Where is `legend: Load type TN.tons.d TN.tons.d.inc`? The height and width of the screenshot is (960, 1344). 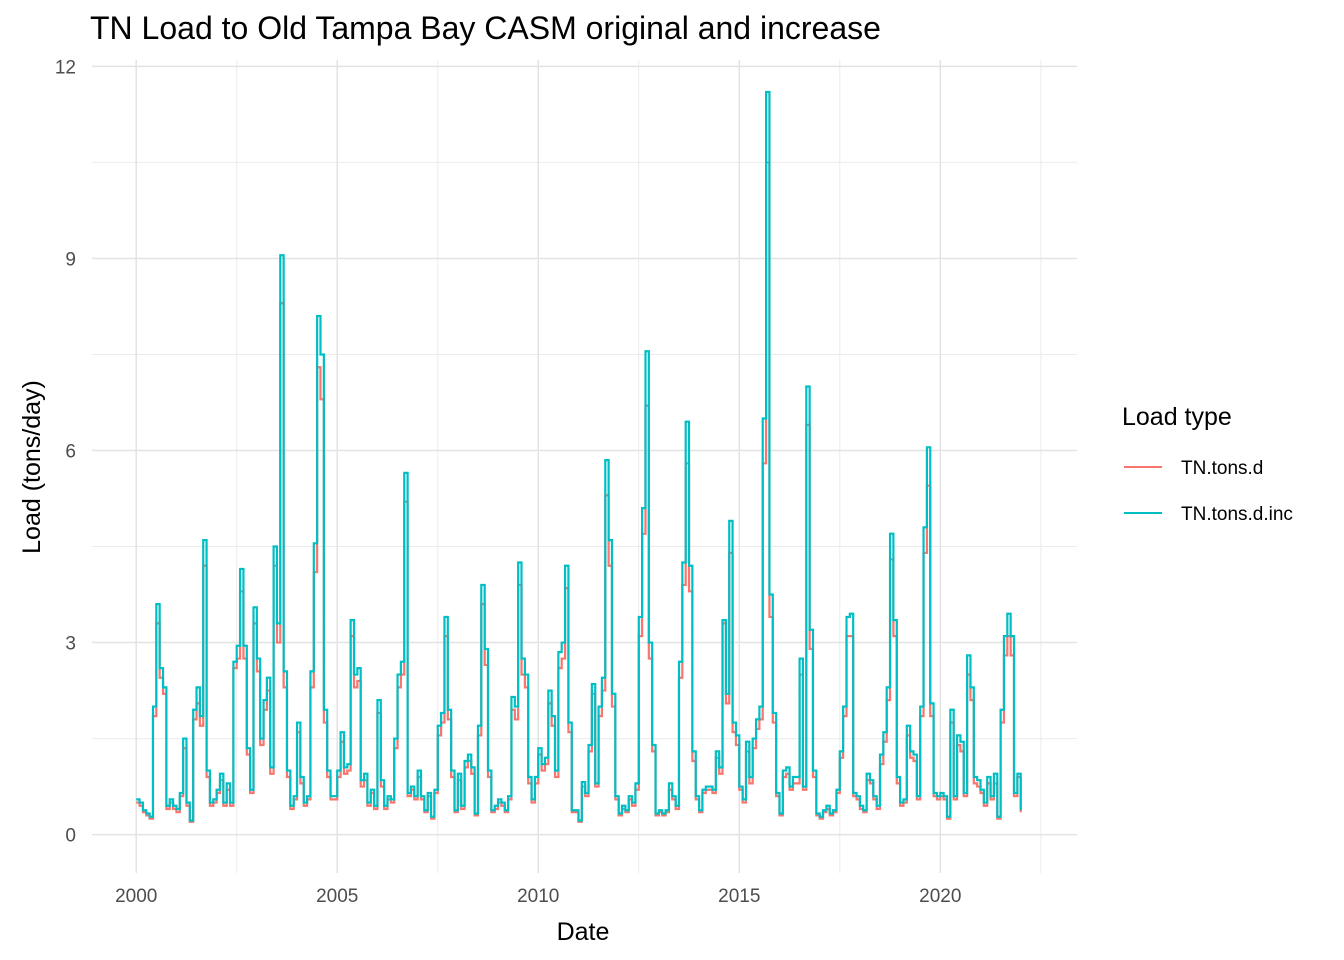
legend: Load type TN.tons.d TN.tons.d.inc is located at coordinates (1207, 464).